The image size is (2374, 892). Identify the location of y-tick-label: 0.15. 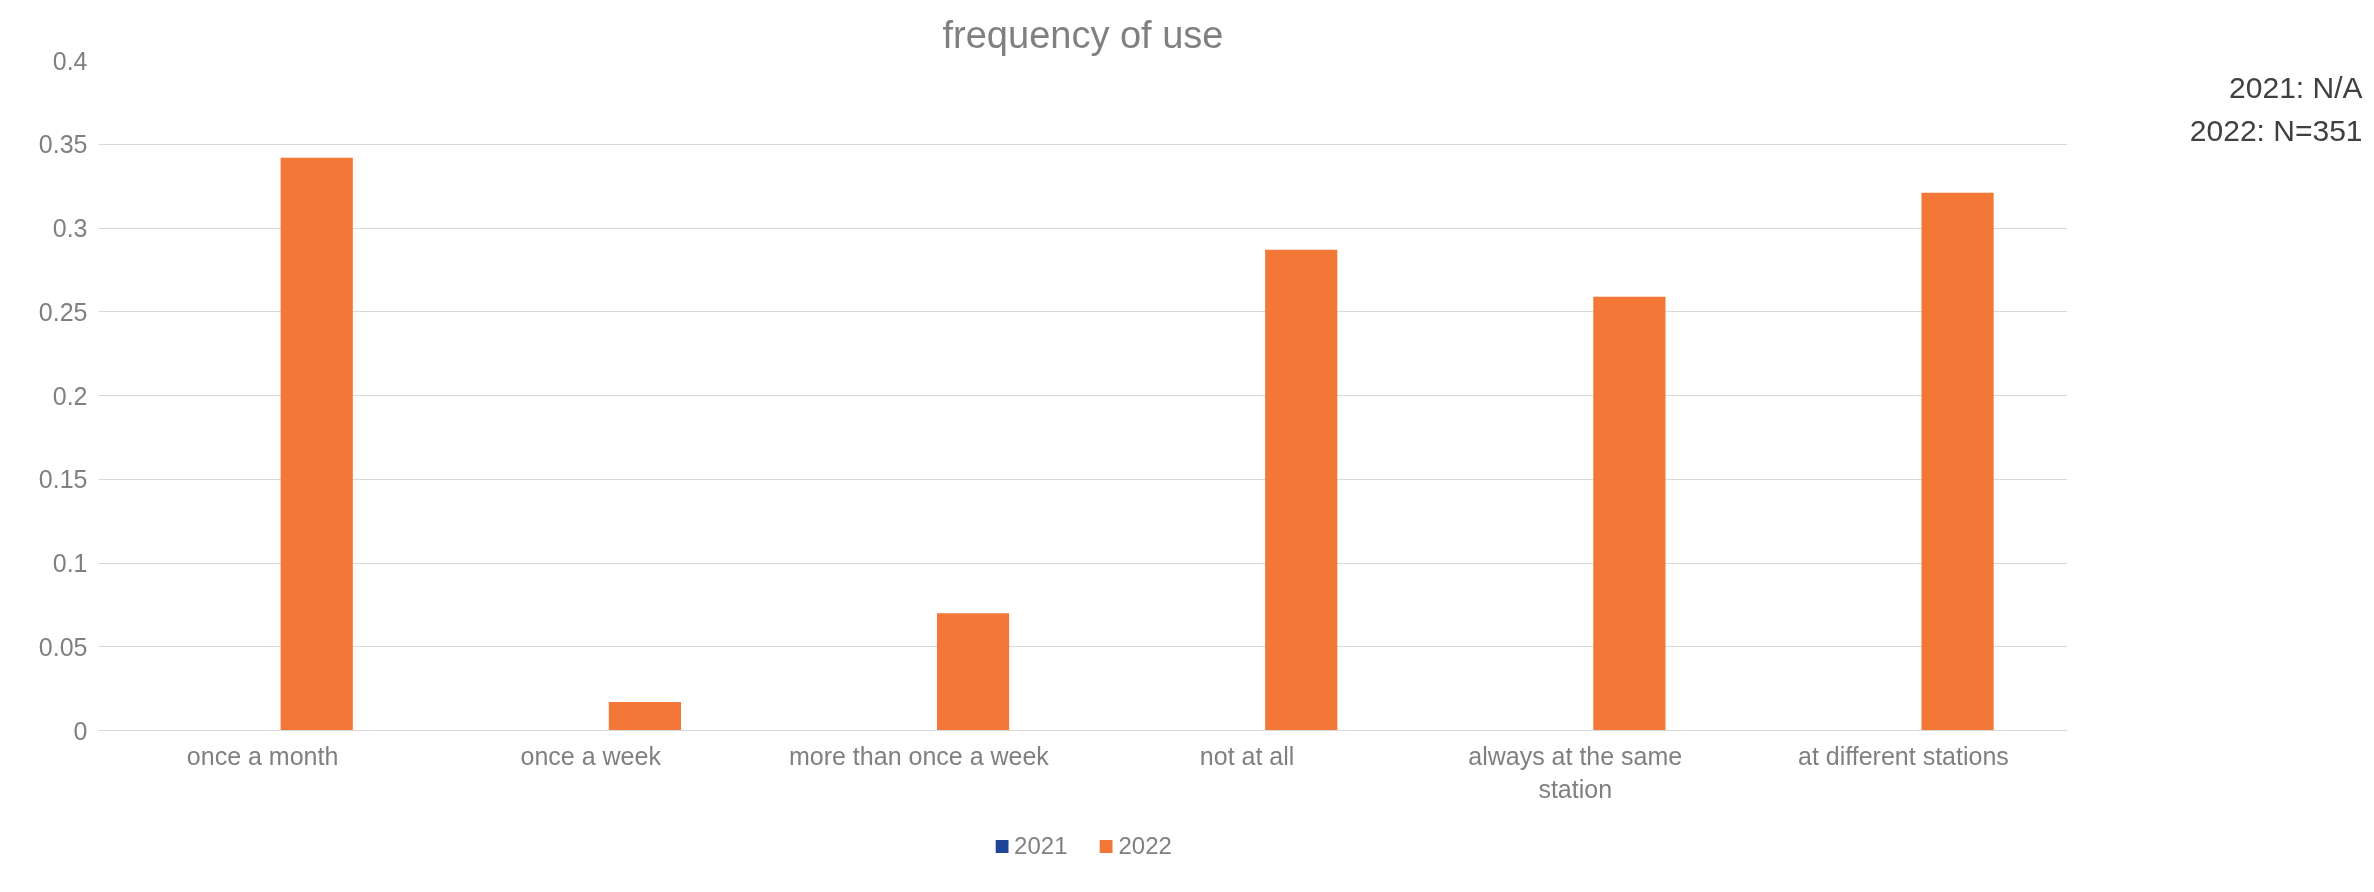
(63, 479).